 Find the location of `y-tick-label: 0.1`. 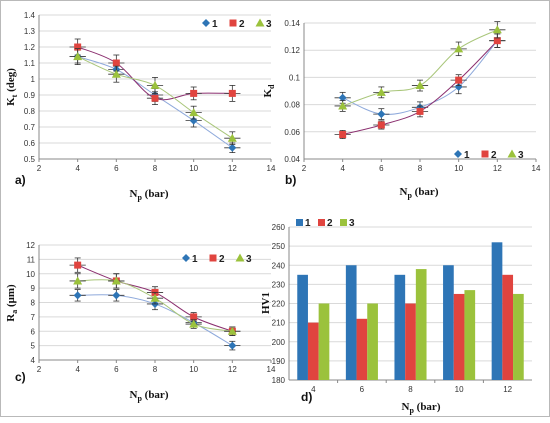

y-tick-label: 0.1 is located at coordinates (295, 77).